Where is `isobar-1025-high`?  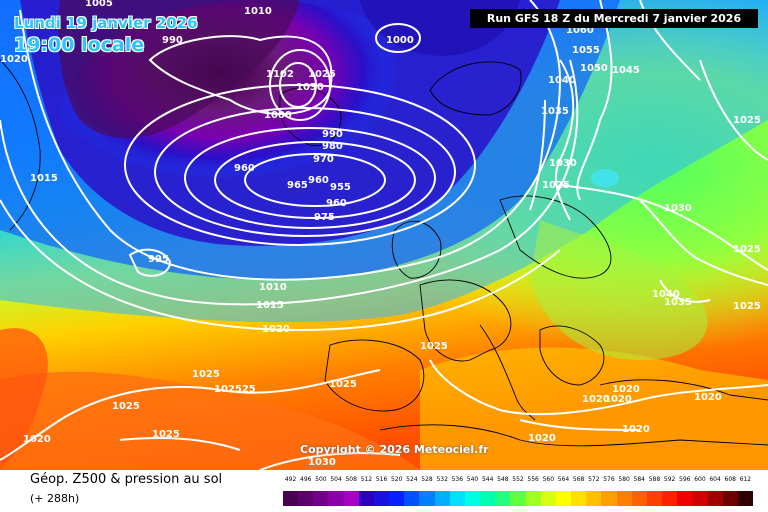
isobar-1025-high is located at coordinates (300, 85).